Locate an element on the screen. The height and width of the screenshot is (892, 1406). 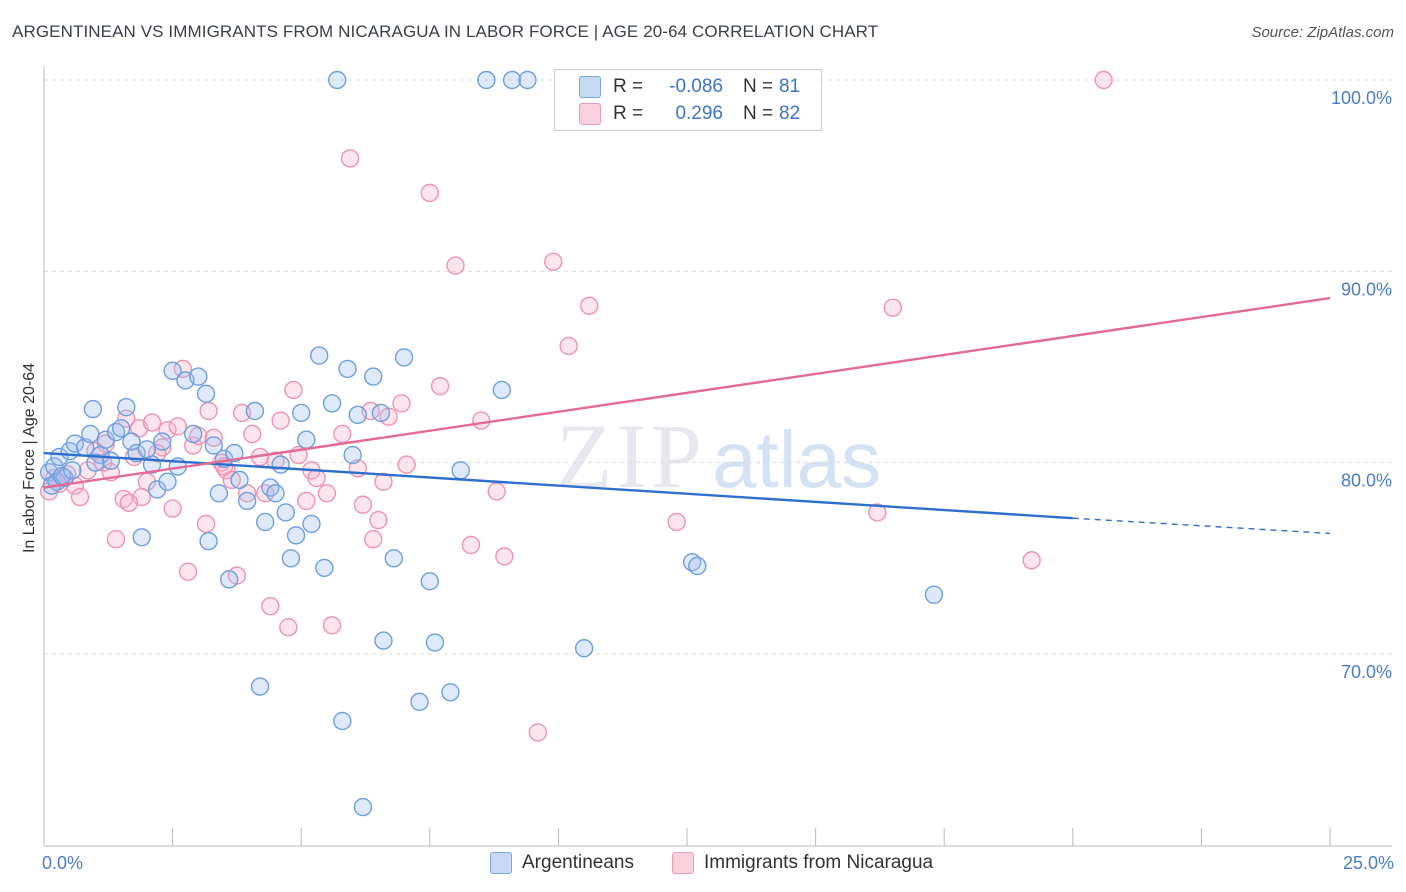
legend-r-label: R = is located at coordinates (628, 113).